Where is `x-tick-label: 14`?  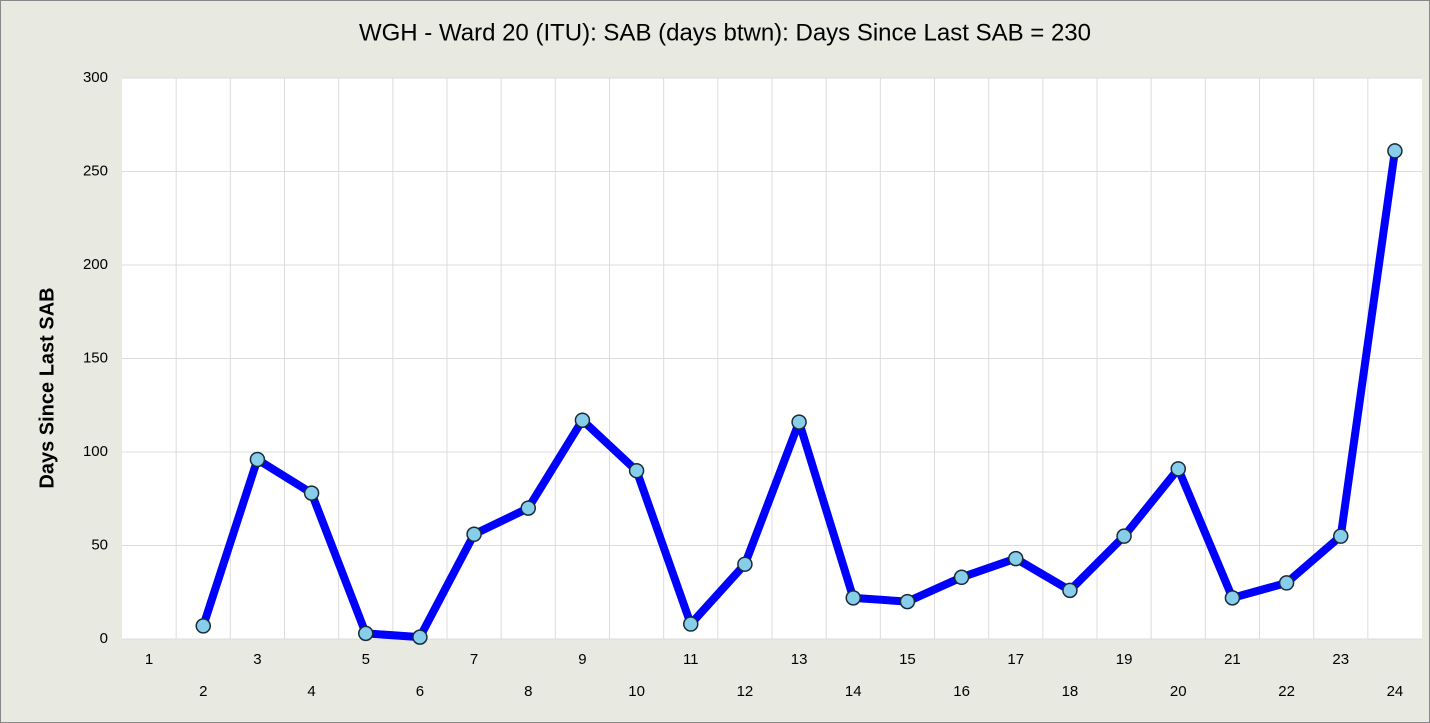
x-tick-label: 14 is located at coordinates (853, 691).